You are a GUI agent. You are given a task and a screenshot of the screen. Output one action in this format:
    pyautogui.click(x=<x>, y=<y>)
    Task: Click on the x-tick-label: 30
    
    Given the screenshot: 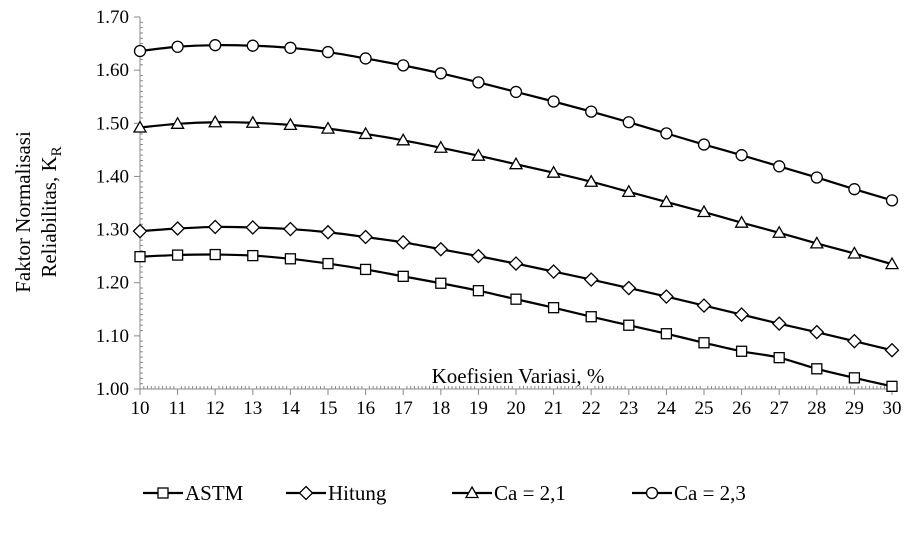 What is the action you would take?
    pyautogui.click(x=892, y=408)
    